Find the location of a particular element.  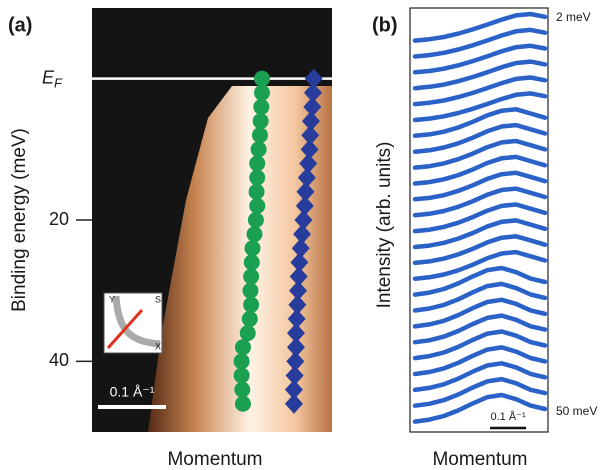

inset is located at coordinates (133, 323).